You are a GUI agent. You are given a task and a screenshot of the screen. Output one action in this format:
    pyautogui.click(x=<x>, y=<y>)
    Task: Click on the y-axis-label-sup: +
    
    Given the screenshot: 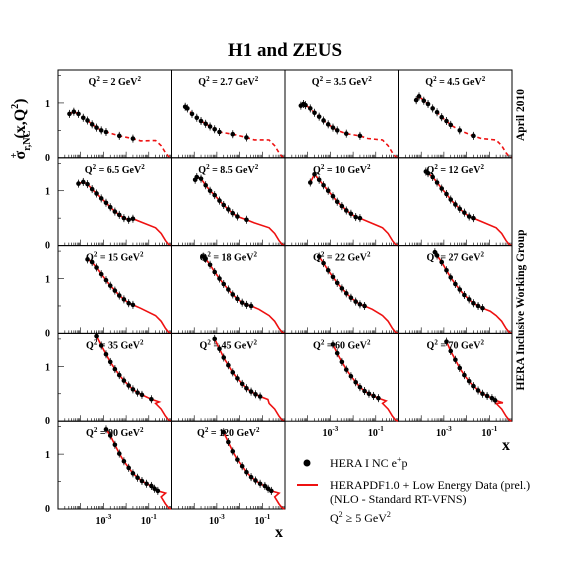 What is the action you would take?
    pyautogui.click(x=14, y=155)
    